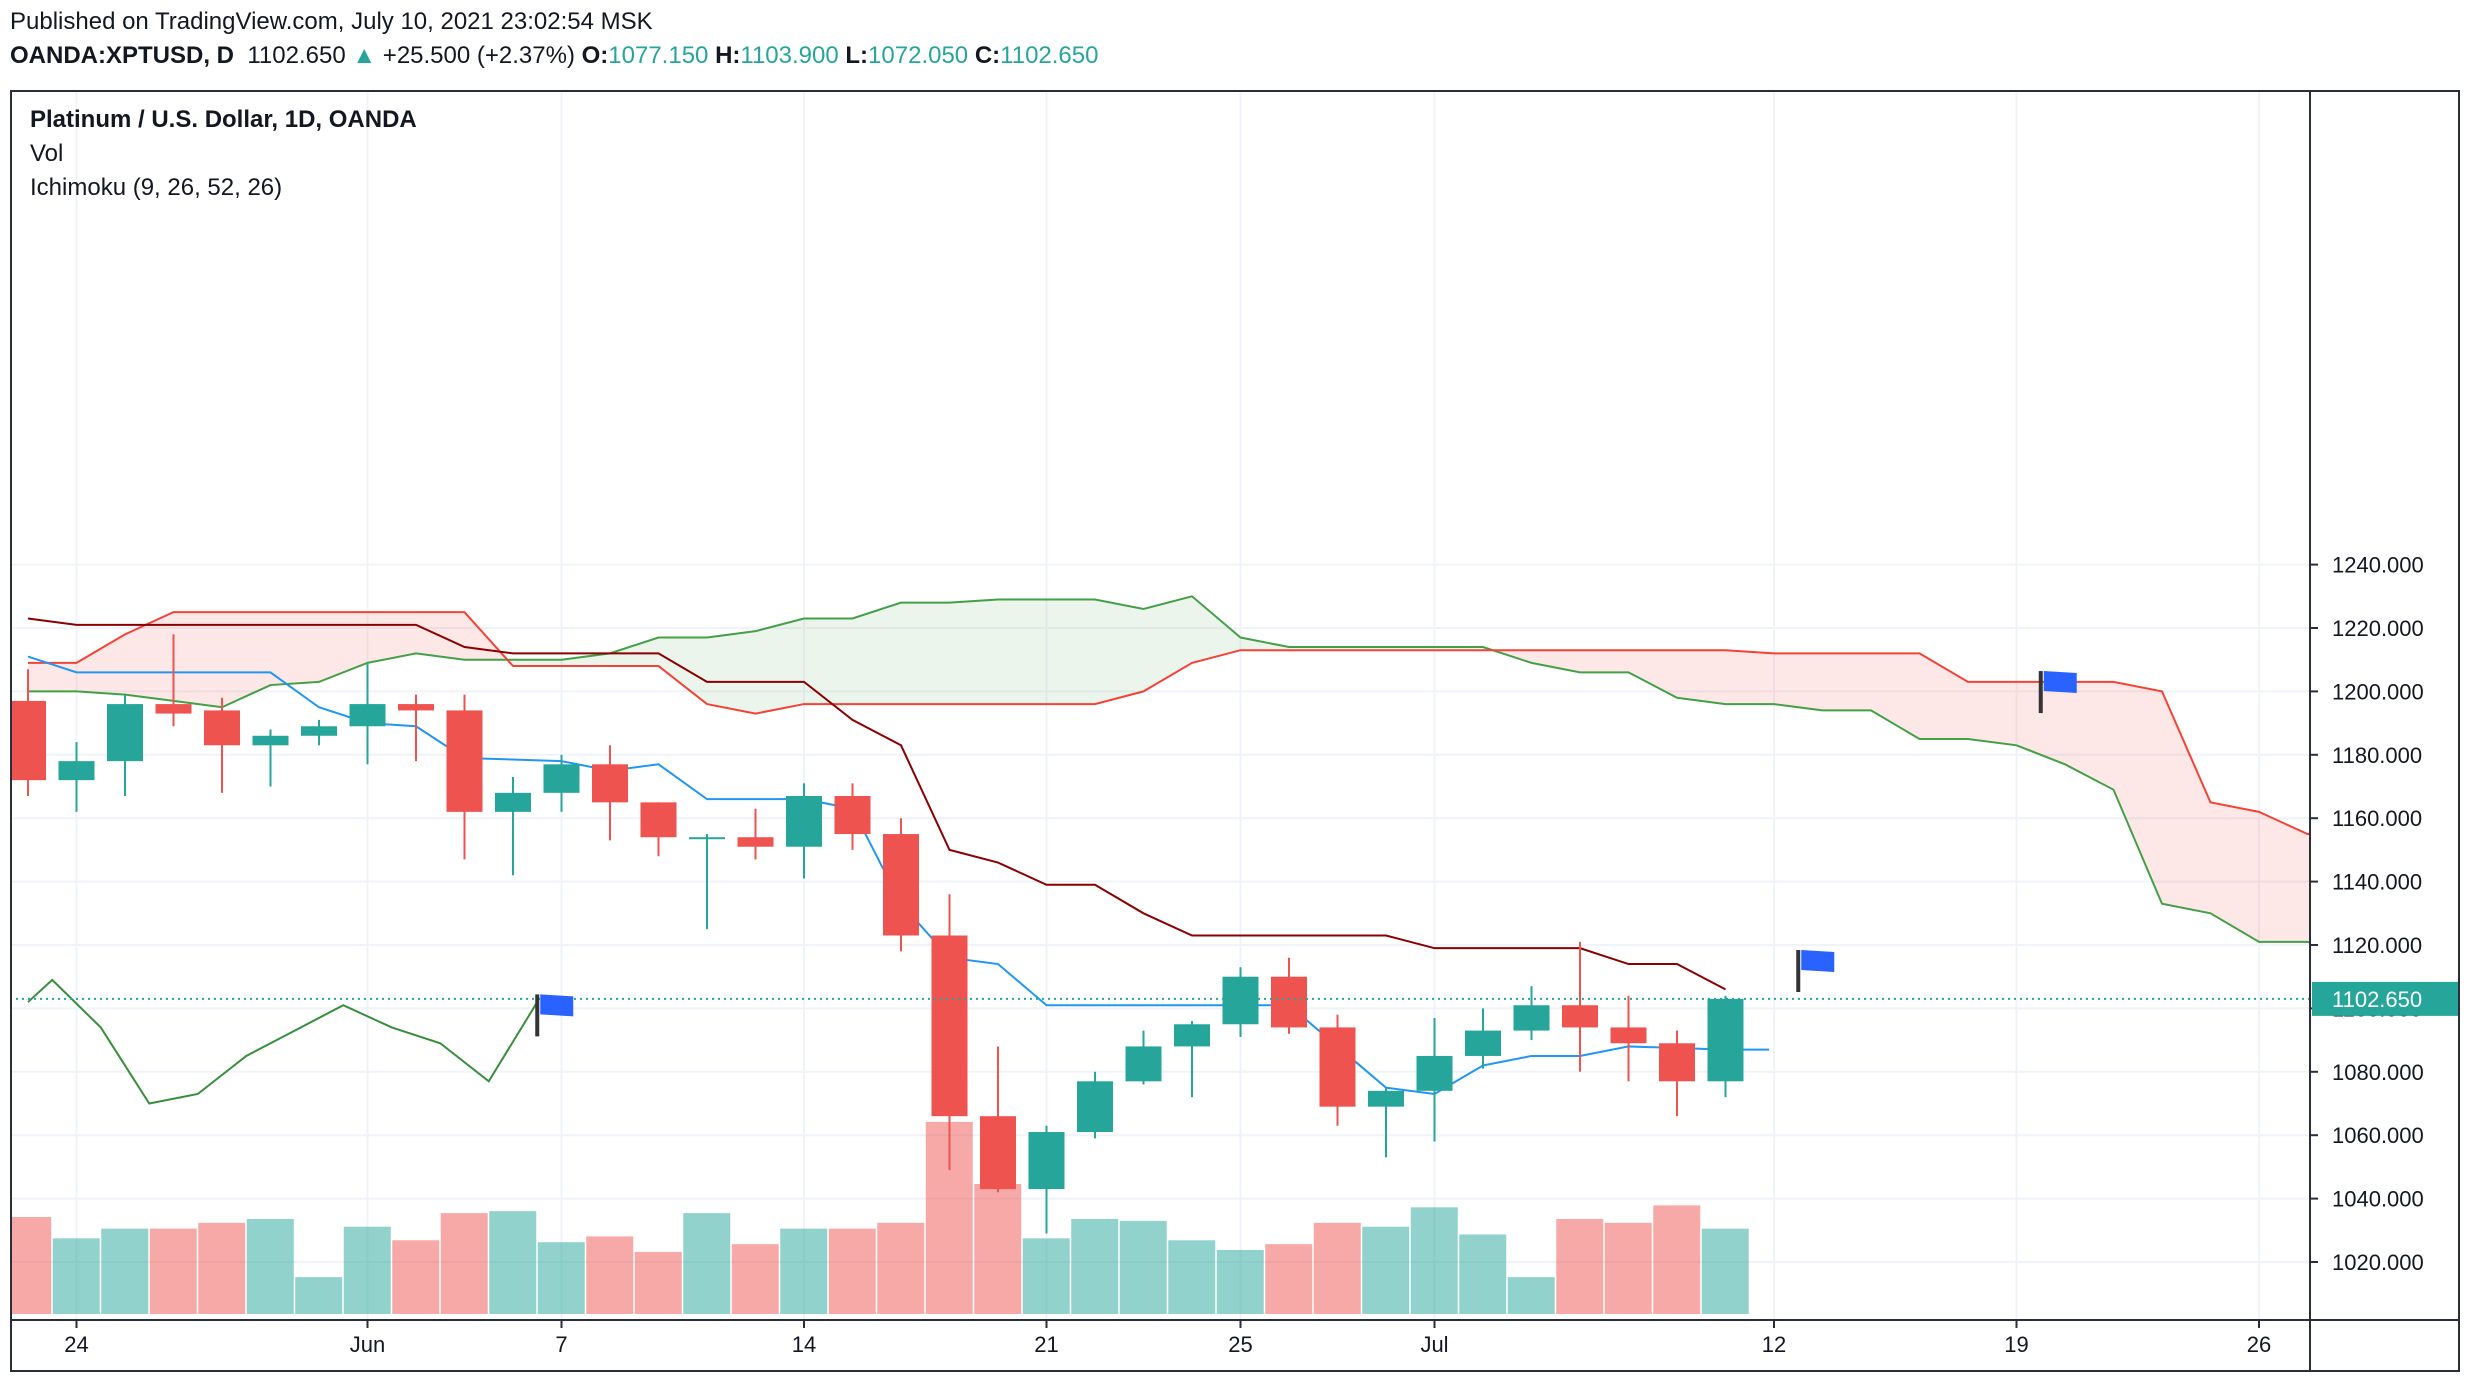  I want to click on legend-title: Platinum / U.S. Dollar, 1D, OANDA, so click(223, 119).